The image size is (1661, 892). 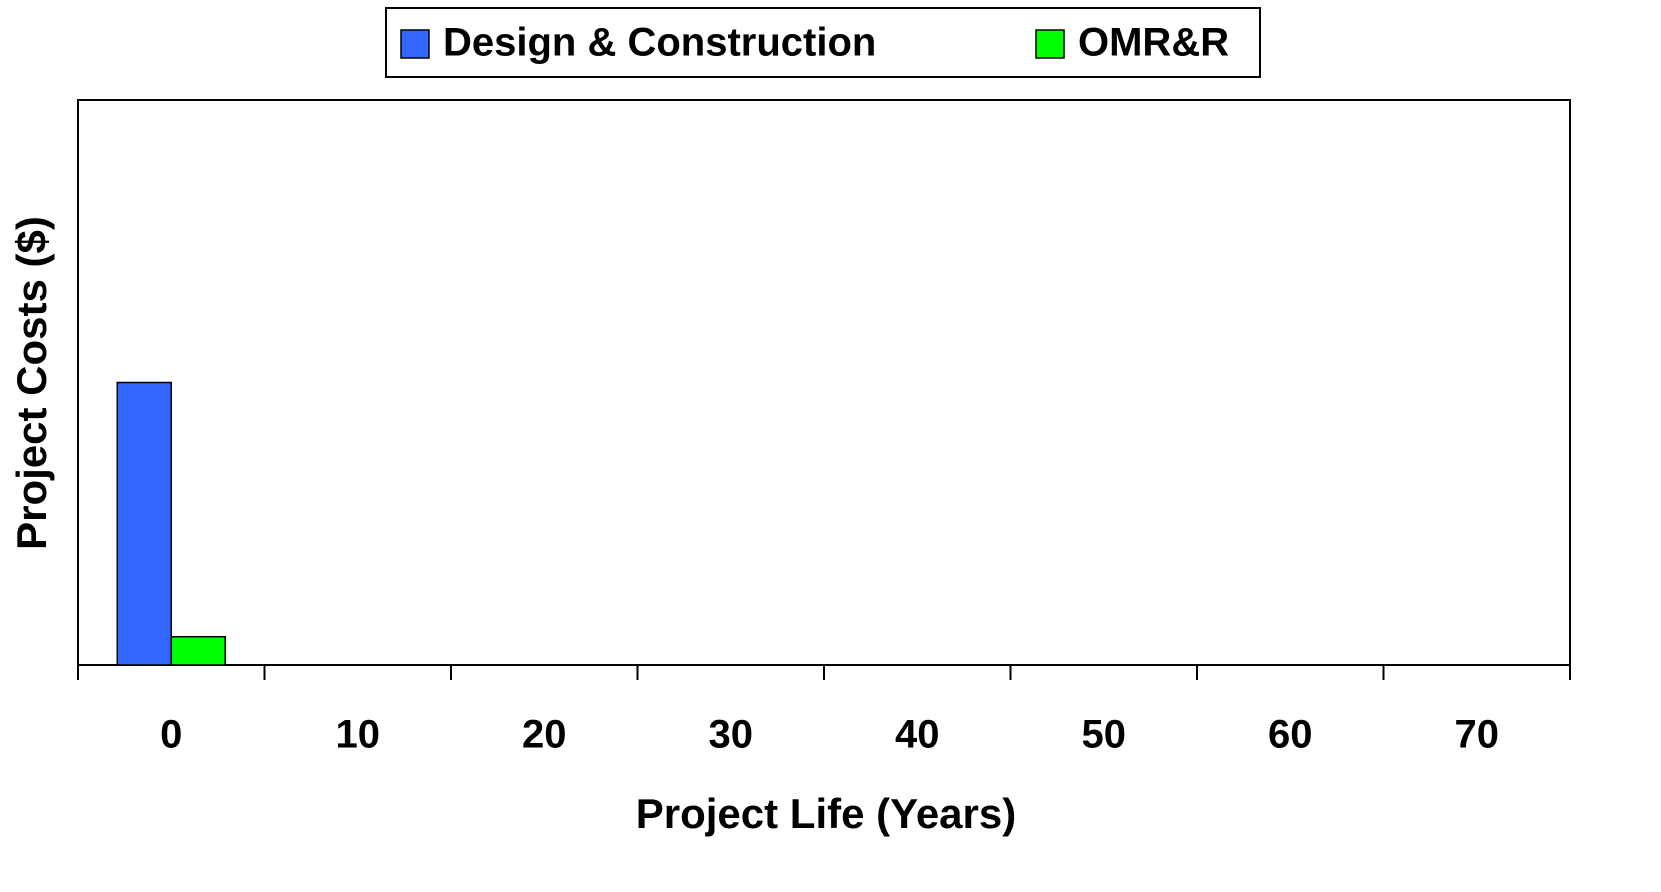 I want to click on y-axis-title: Project Costs ($), so click(x=31, y=383).